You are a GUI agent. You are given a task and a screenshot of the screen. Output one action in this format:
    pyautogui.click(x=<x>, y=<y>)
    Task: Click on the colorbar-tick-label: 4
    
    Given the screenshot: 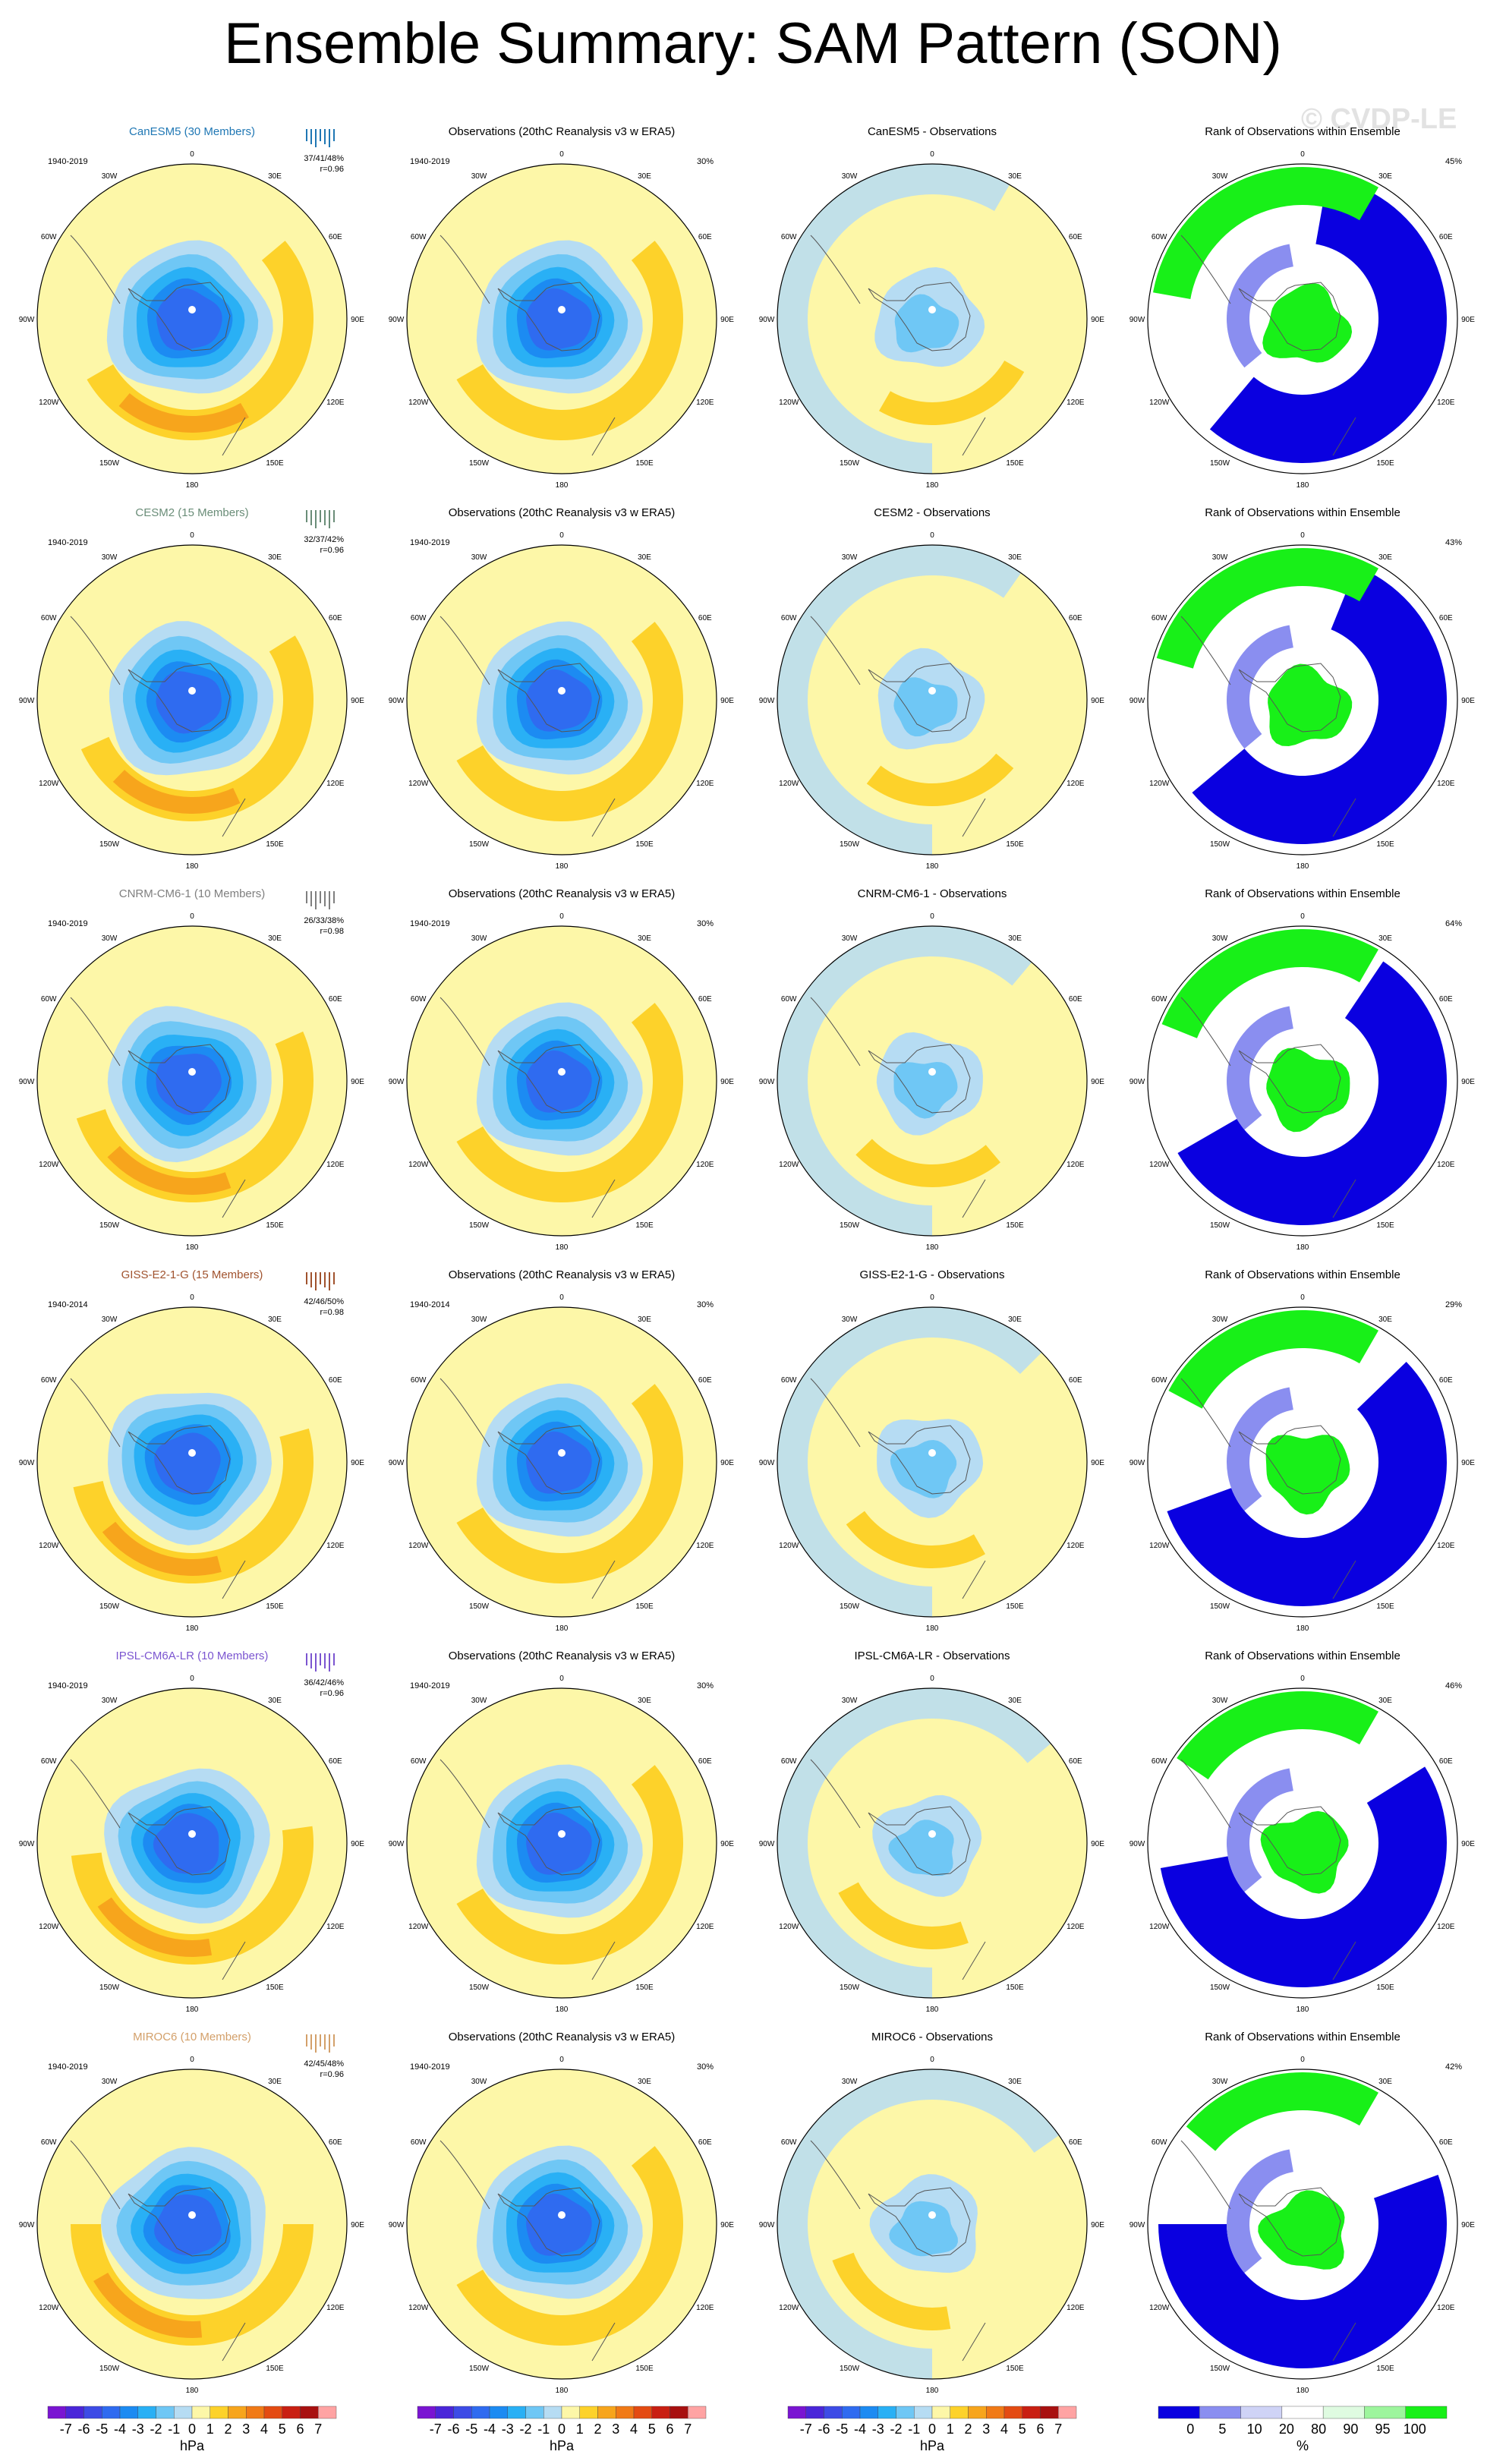 What is the action you would take?
    pyautogui.click(x=264, y=2429)
    